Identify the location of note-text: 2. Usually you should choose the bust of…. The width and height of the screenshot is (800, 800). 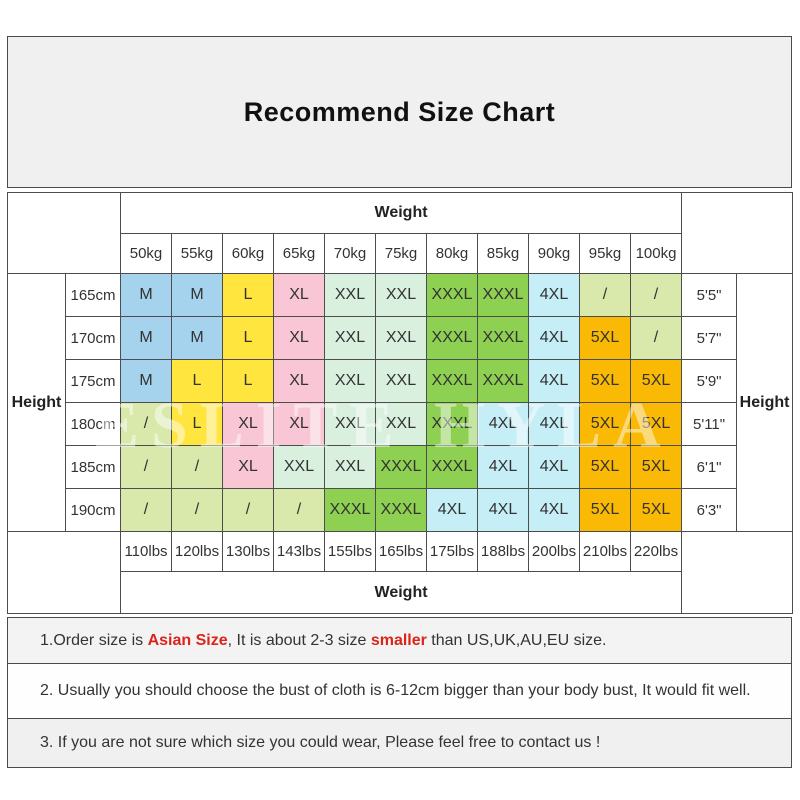
(395, 690).